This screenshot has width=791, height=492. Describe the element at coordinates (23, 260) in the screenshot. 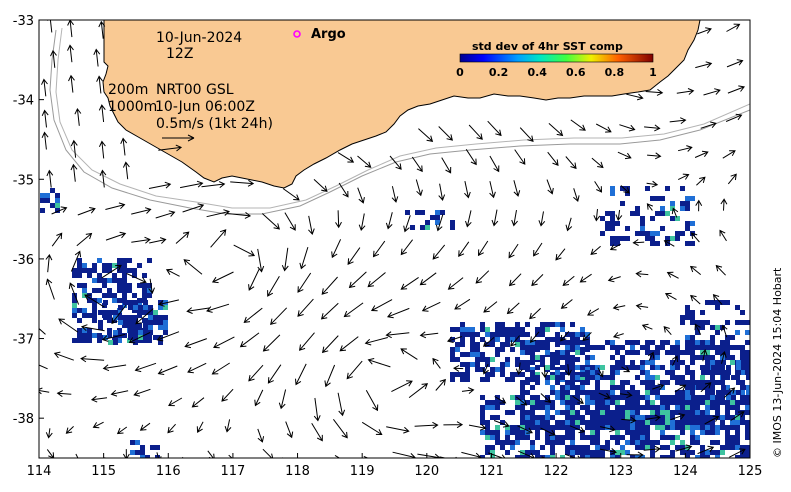

I see `y-tick-label: -36` at that location.